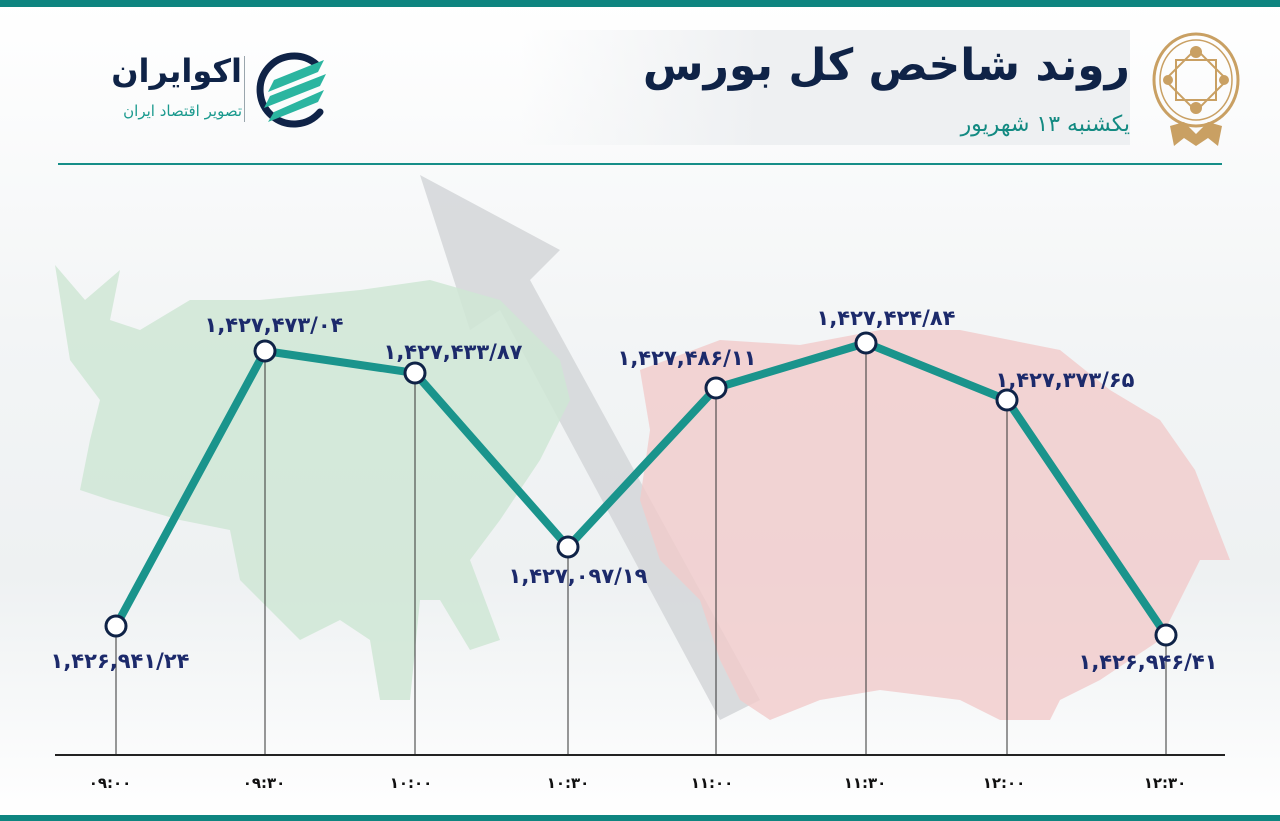 Image resolution: width=1280 pixels, height=821 pixels. Describe the element at coordinates (886, 318) in the screenshot. I see `value-label-1130: ۱,۴۲۷,۴۲۴/۸۴` at that location.